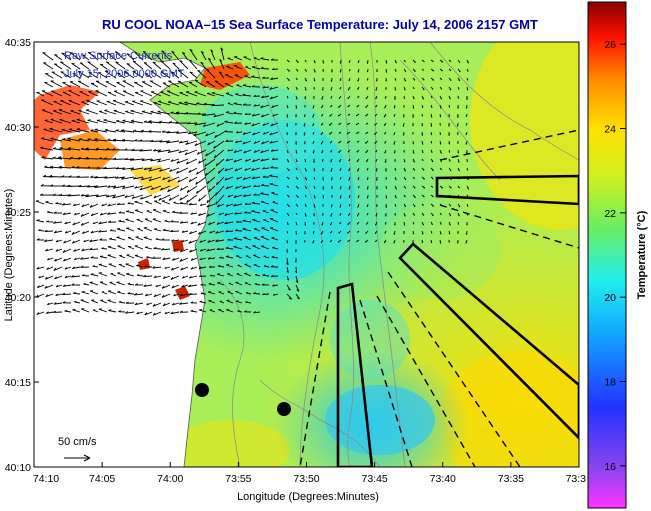 The height and width of the screenshot is (511, 651). Describe the element at coordinates (18, 298) in the screenshot. I see `y-tick-label: 40:20` at that location.